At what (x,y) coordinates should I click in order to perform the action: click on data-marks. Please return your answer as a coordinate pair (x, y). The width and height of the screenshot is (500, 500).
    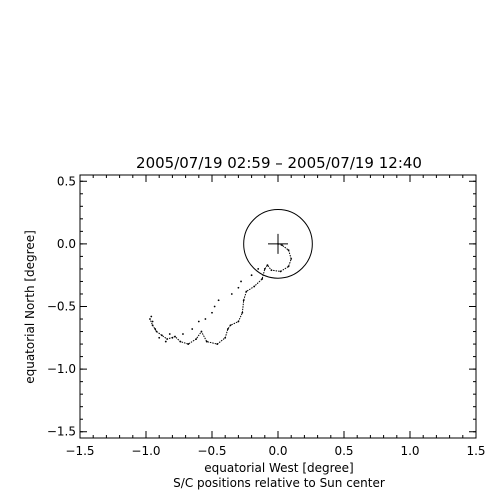
    Looking at the image, I should click on (231, 277).